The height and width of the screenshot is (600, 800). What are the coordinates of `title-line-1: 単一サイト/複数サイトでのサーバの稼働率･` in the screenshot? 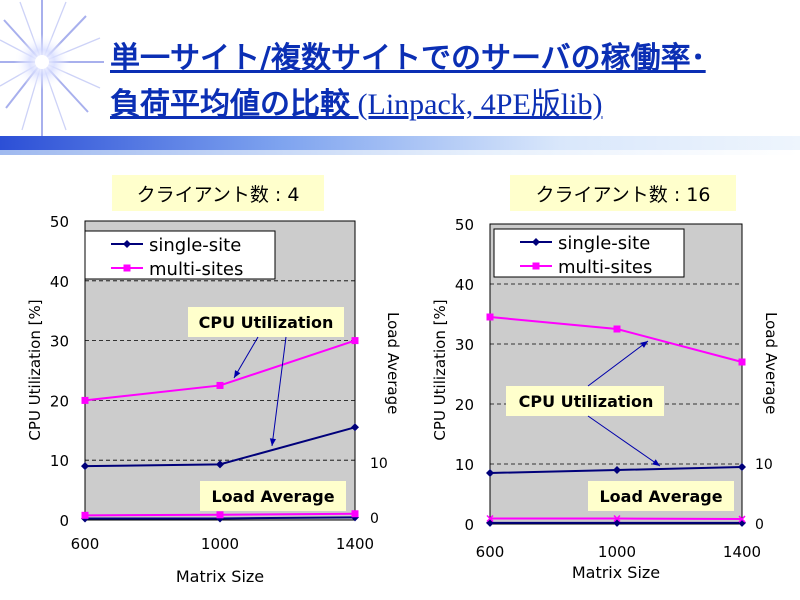 It's located at (408, 58).